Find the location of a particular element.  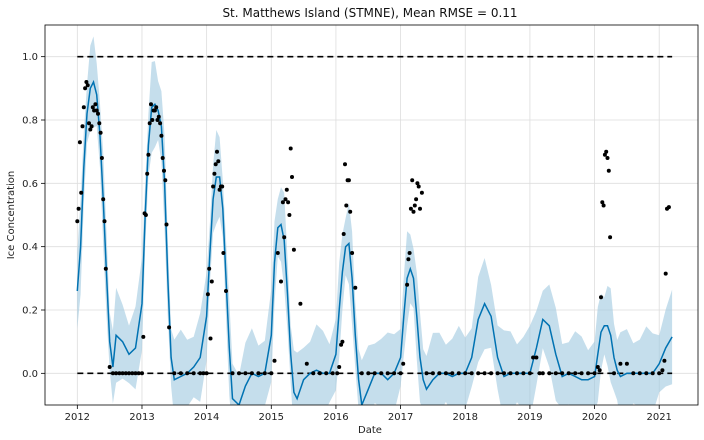

y-tick-label: 0.2 is located at coordinates (30, 311).